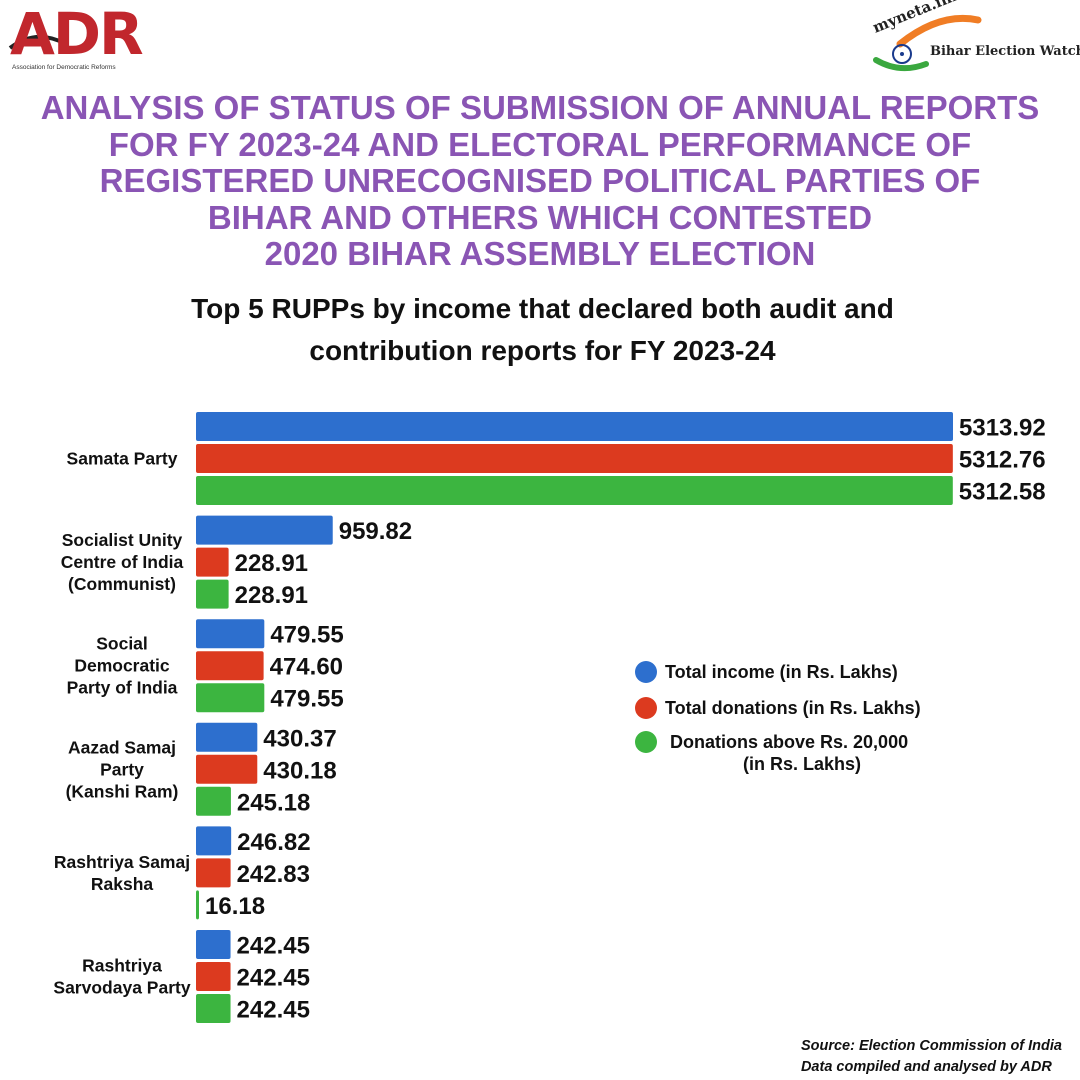 This screenshot has height=1080, width=1080. Describe the element at coordinates (121, 988) in the screenshot. I see `category-label: Sarvodaya Party` at that location.